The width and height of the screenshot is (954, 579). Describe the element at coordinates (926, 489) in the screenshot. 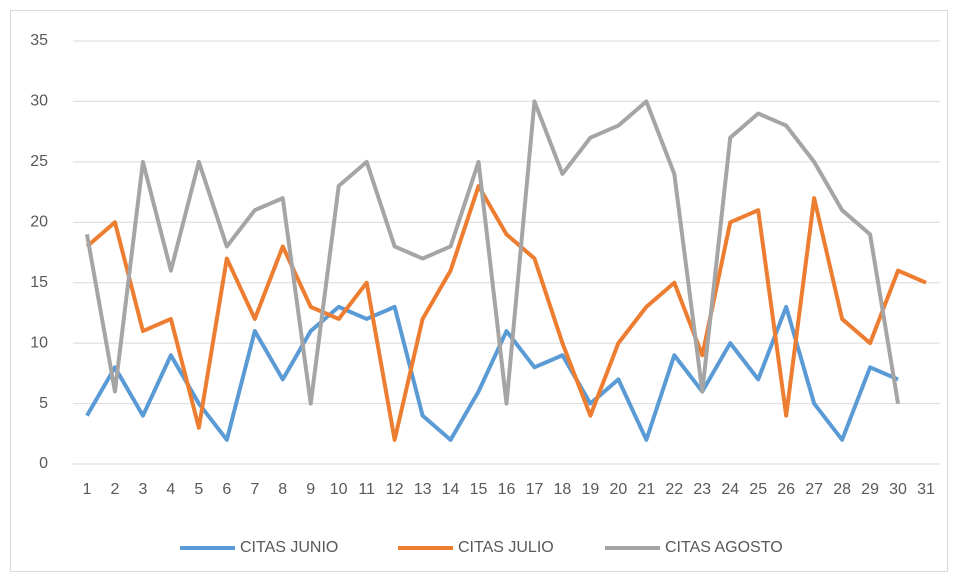

I see `x-tick-label: 31` at that location.